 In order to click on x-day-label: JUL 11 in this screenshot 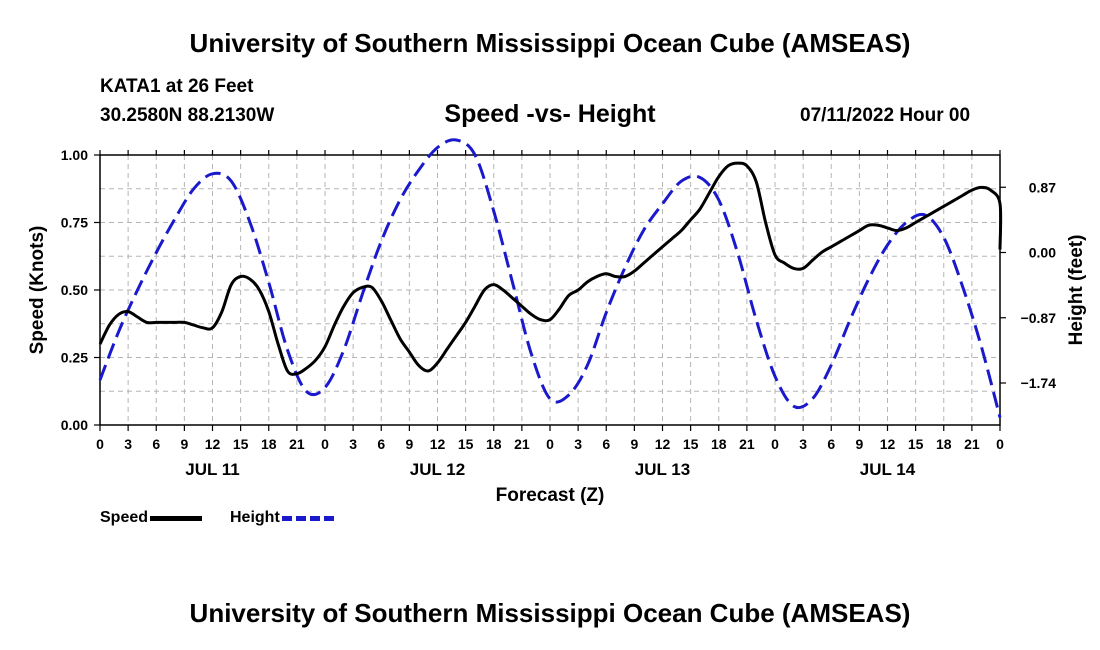, I will do `click(212, 469)`.